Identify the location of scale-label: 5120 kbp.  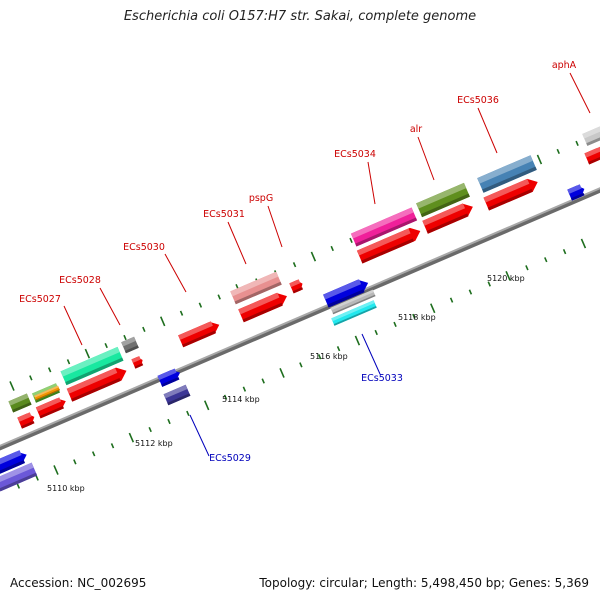
(506, 278).